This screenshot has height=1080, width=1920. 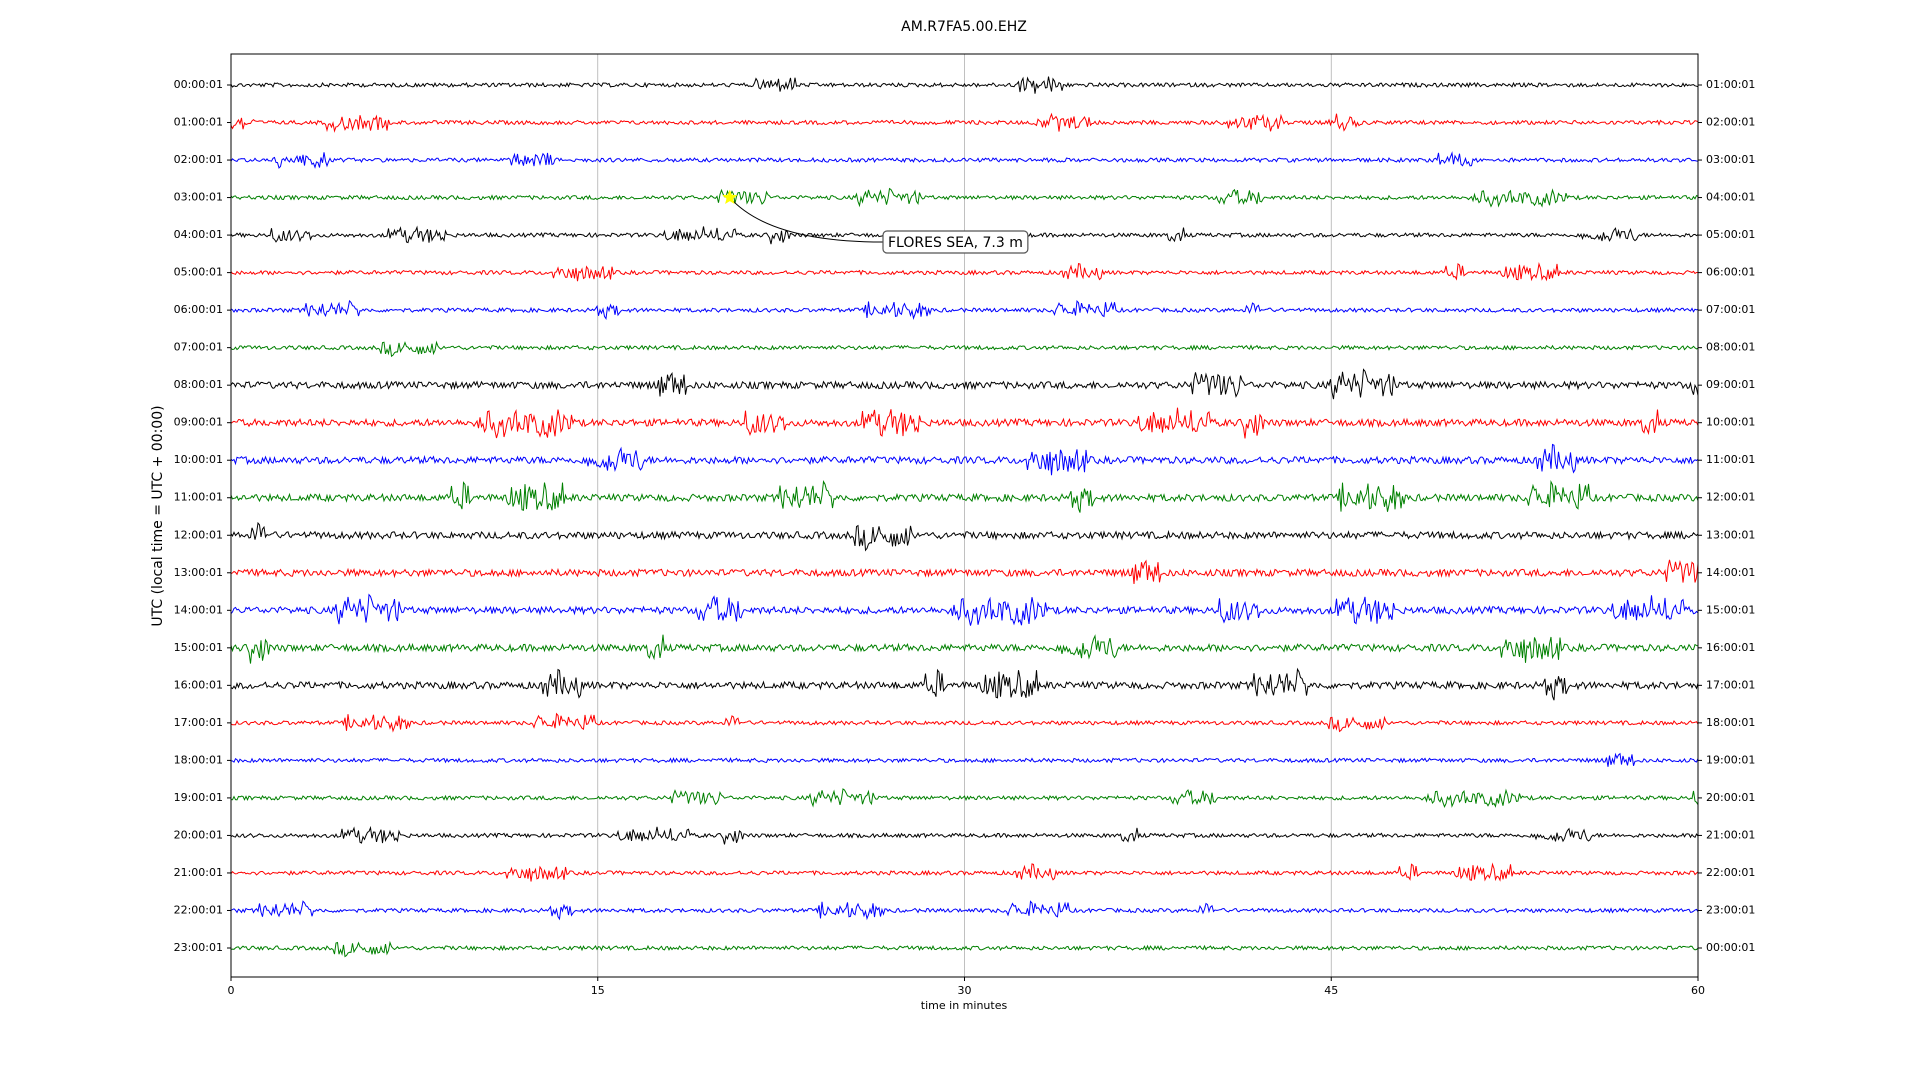 I want to click on x-tick-label: 30, so click(x=965, y=990).